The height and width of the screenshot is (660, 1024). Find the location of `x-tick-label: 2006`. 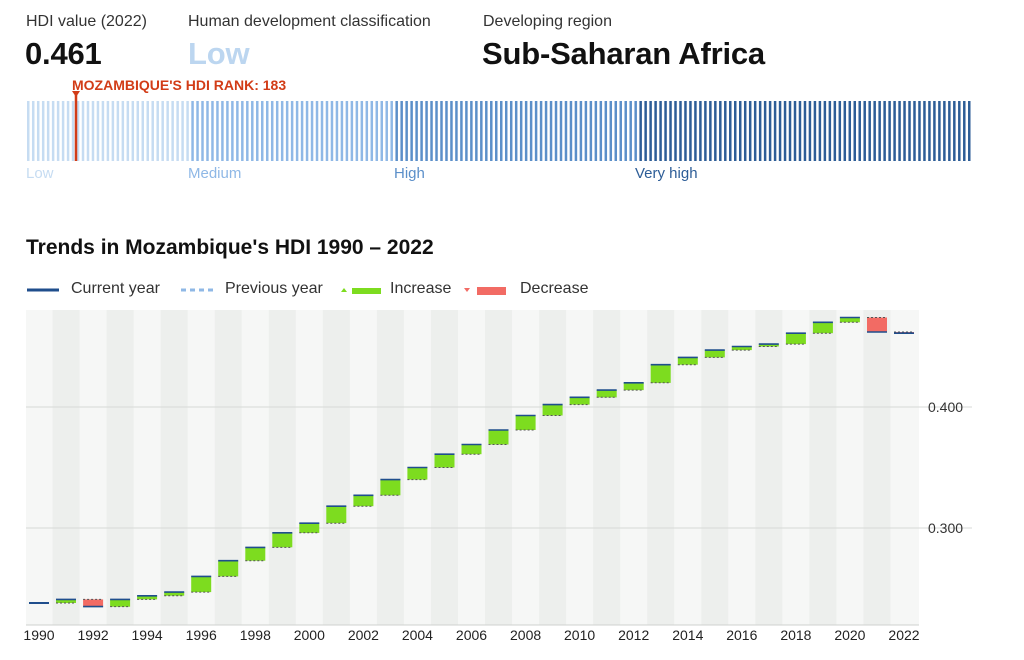

x-tick-label: 2006 is located at coordinates (471, 635).